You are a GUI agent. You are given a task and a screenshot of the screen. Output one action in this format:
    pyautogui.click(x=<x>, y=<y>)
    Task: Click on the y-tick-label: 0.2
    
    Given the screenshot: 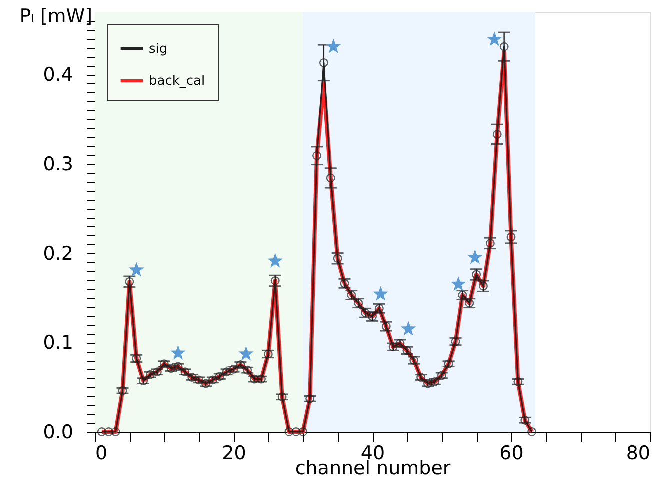 What is the action you would take?
    pyautogui.click(x=58, y=253)
    